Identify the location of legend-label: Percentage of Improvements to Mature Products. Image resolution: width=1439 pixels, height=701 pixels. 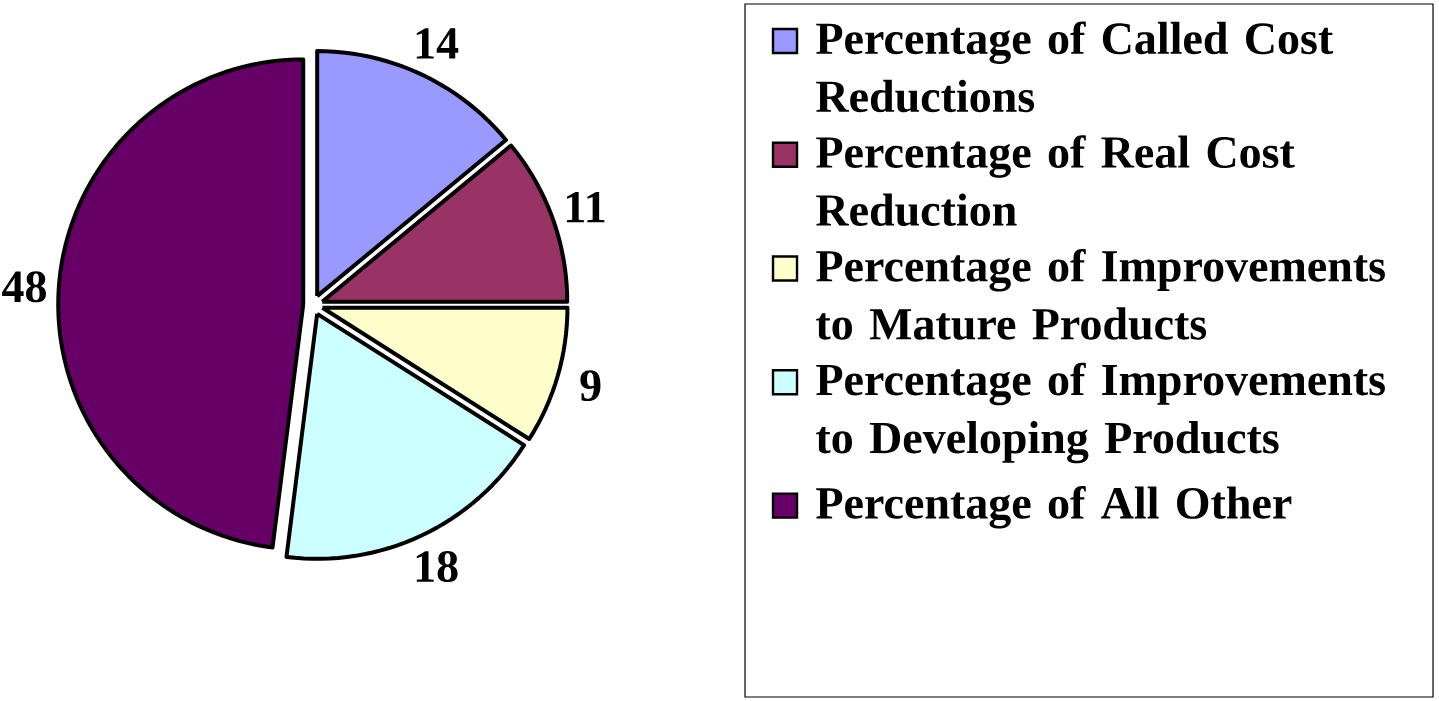
(1100, 294).